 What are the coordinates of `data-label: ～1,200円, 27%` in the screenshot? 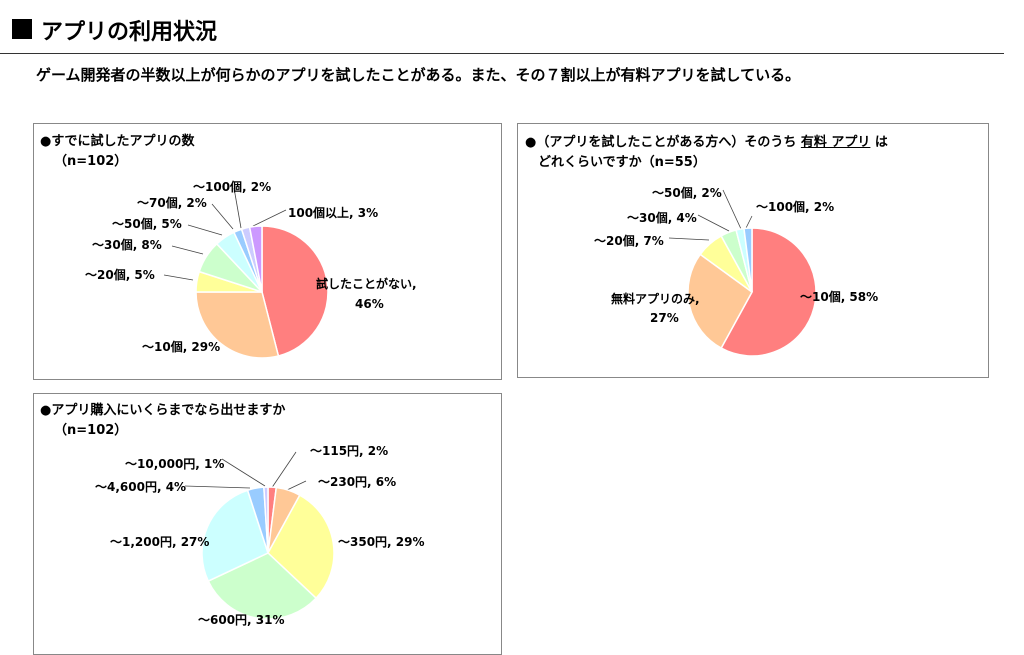 It's located at (160, 542).